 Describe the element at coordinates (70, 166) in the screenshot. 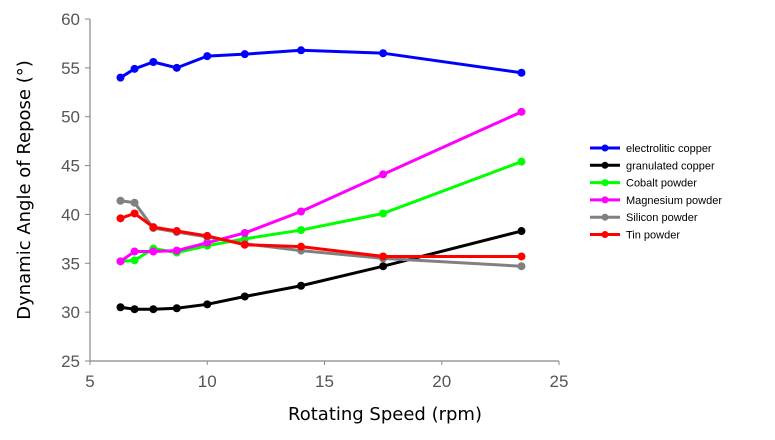

I see `y-tick-label: 45` at that location.